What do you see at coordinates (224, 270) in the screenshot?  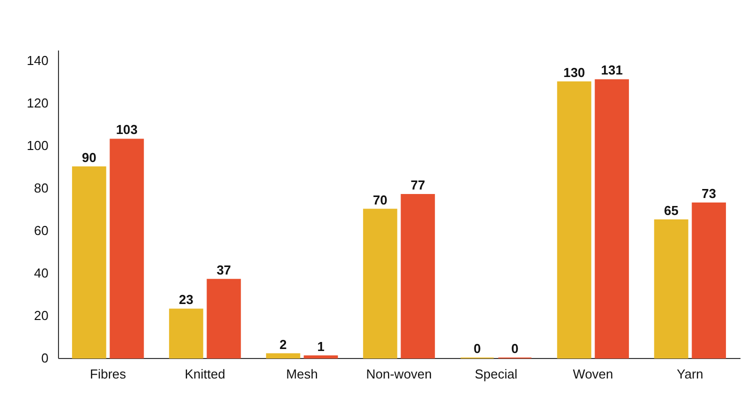 I see `data-label: 37` at bounding box center [224, 270].